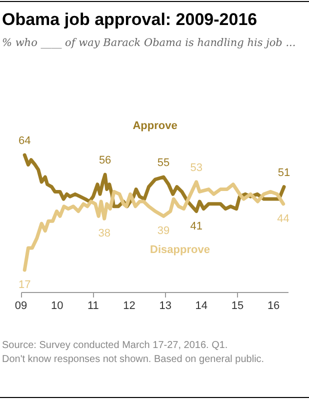  Describe the element at coordinates (105, 160) in the screenshot. I see `data-label: 56` at that location.